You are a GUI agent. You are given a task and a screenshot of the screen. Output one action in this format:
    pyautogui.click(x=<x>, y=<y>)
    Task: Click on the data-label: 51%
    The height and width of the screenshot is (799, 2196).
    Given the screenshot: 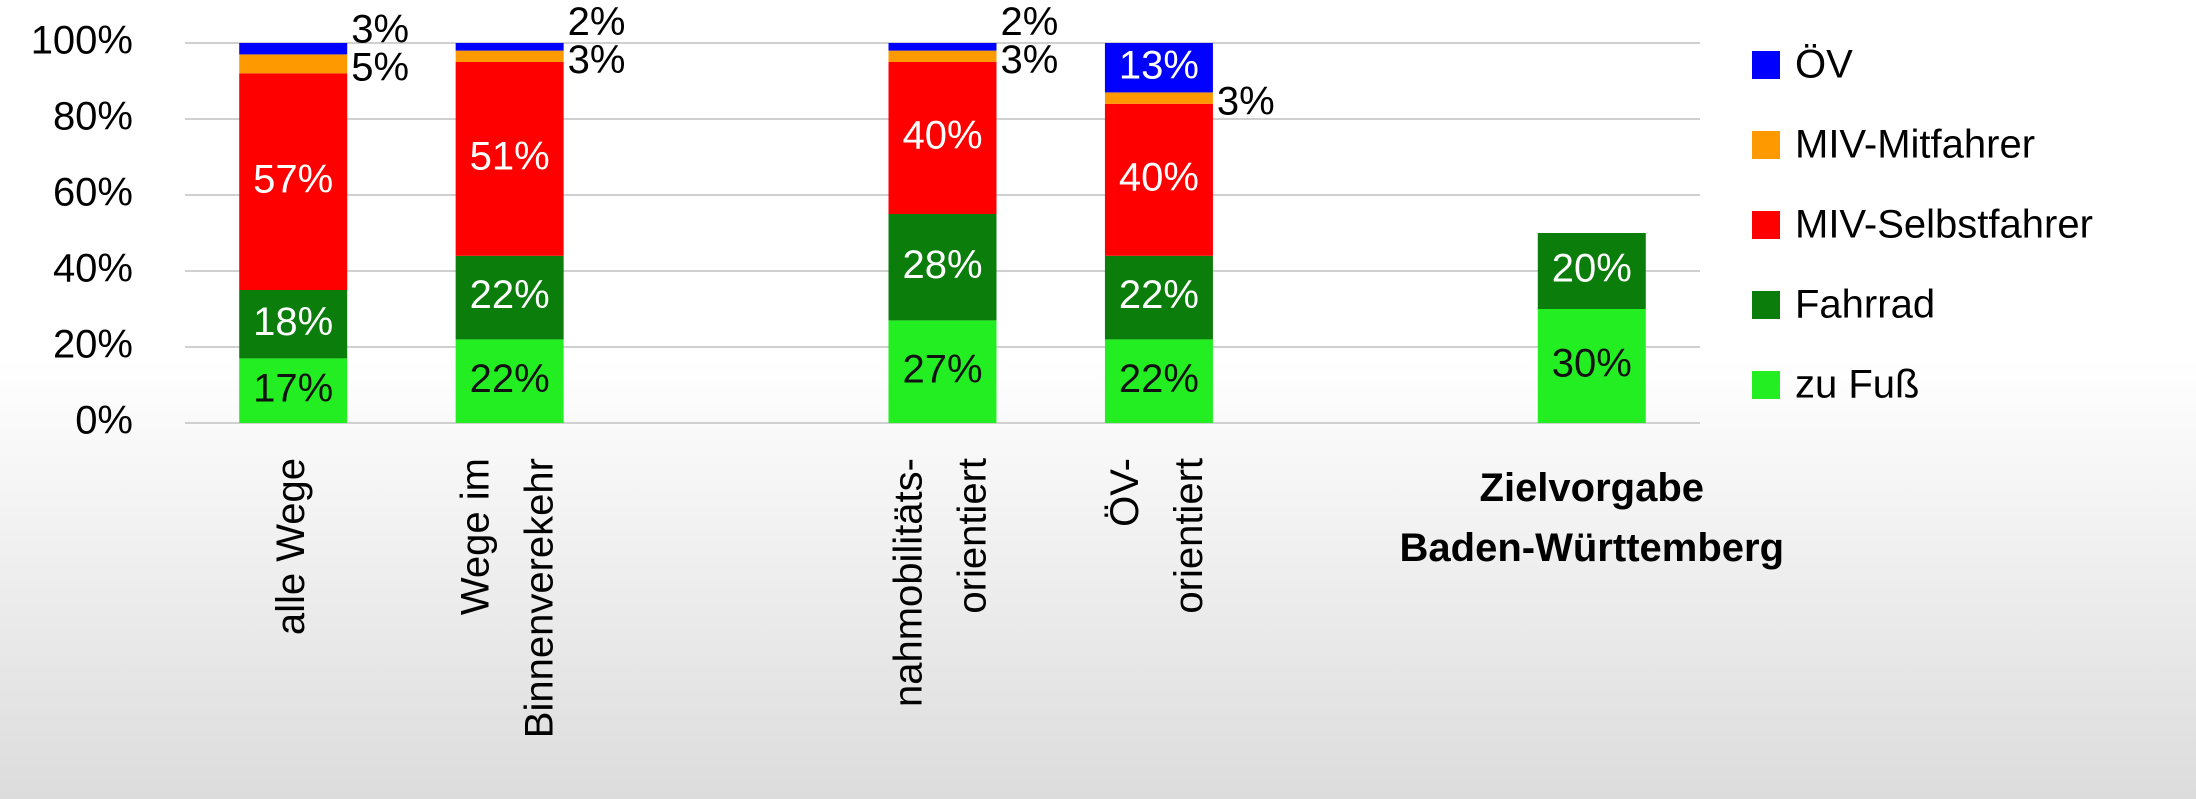 What is the action you would take?
    pyautogui.click(x=510, y=156)
    